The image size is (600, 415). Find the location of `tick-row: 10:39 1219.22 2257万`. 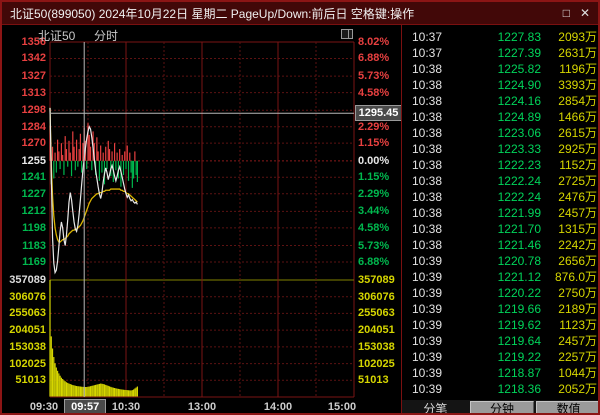

tick-row: 10:39 1219.22 2257万 is located at coordinates (500, 357).